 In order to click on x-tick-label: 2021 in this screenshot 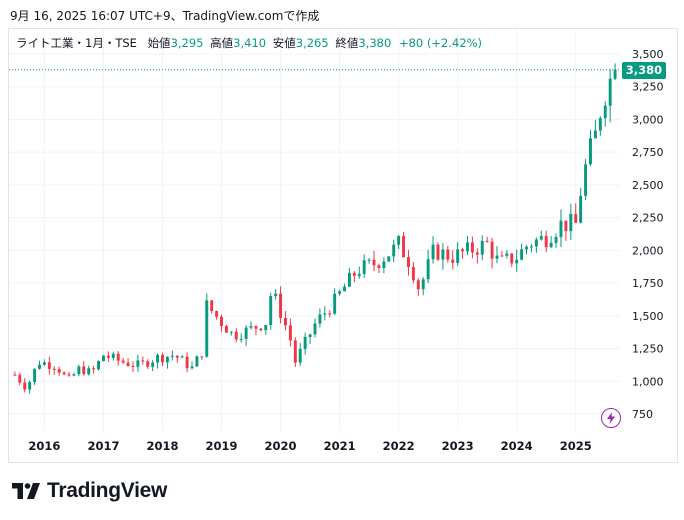, I will do `click(340, 446)`.